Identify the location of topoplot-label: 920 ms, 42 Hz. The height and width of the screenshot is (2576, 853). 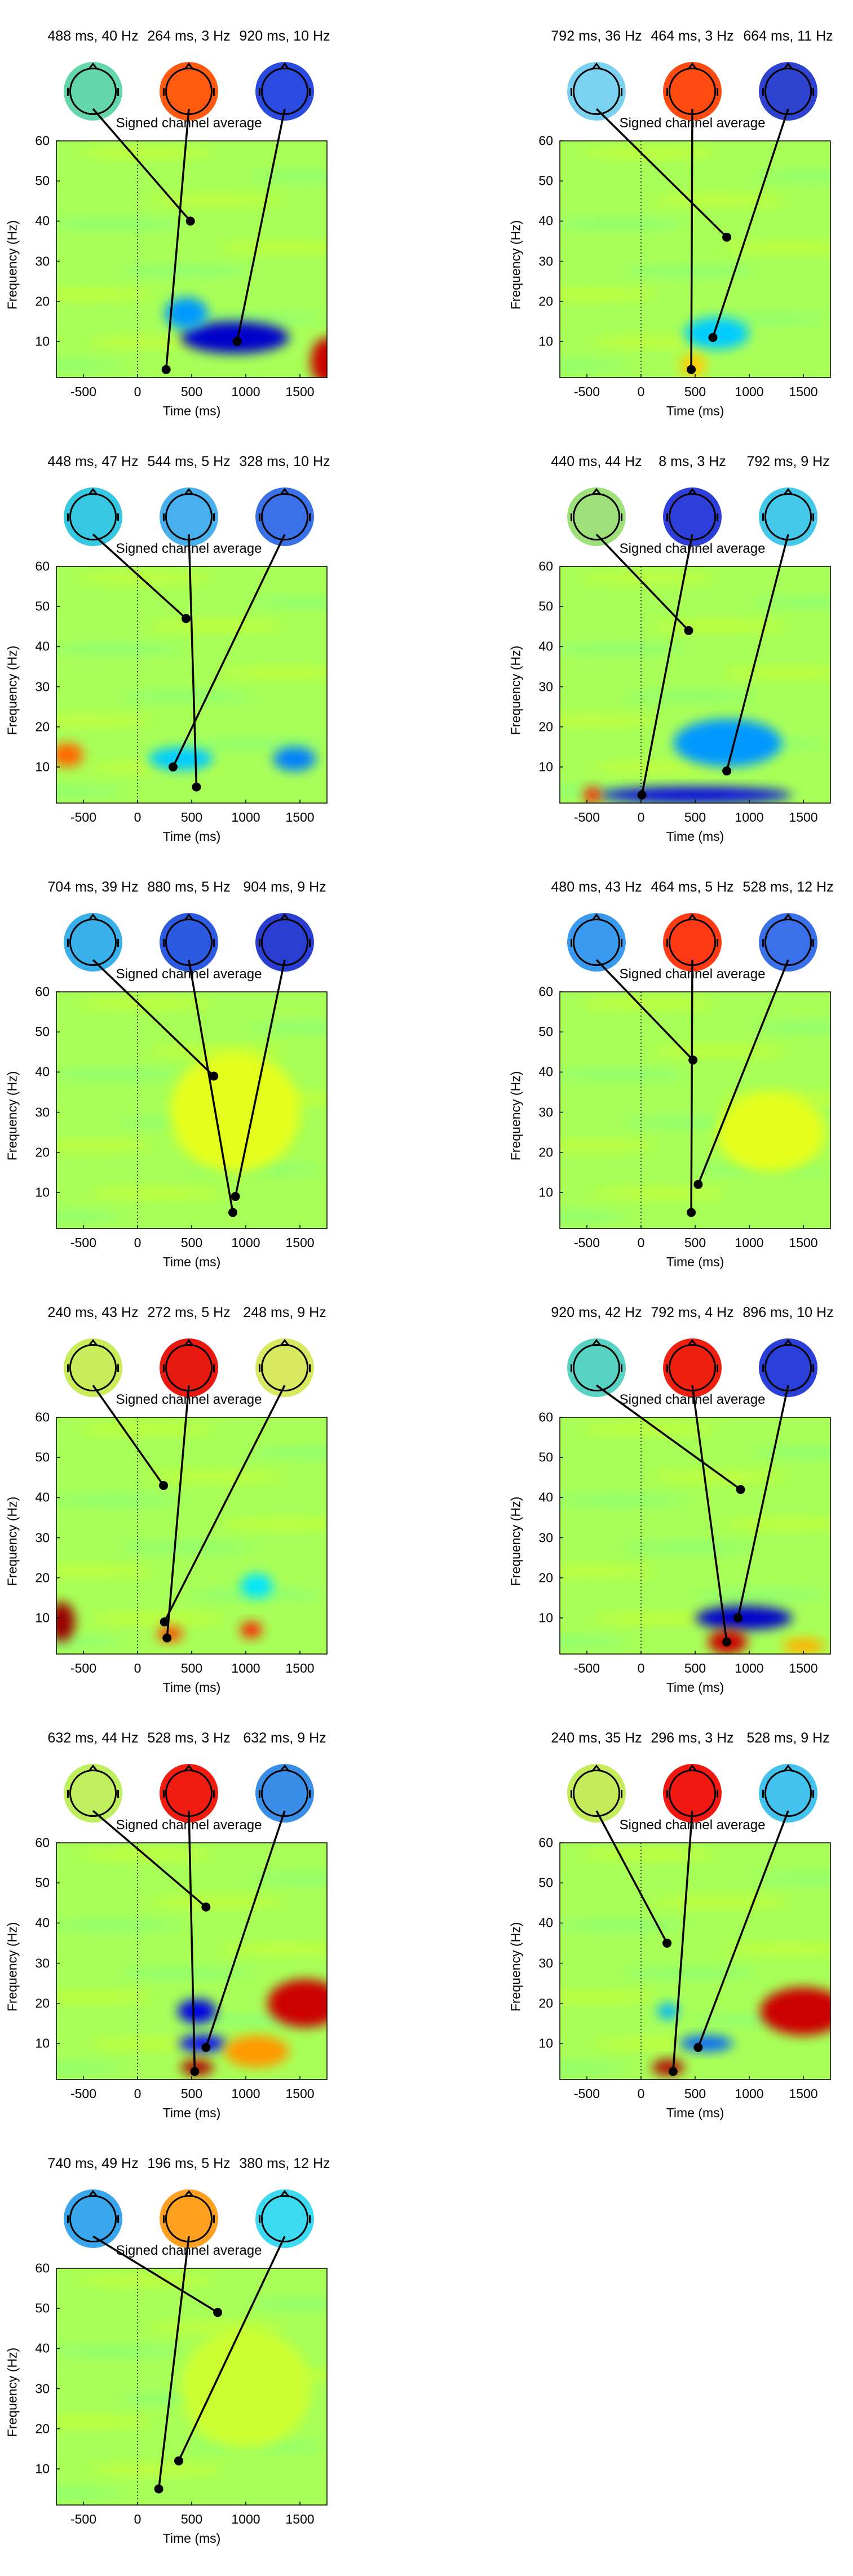
(596, 1312).